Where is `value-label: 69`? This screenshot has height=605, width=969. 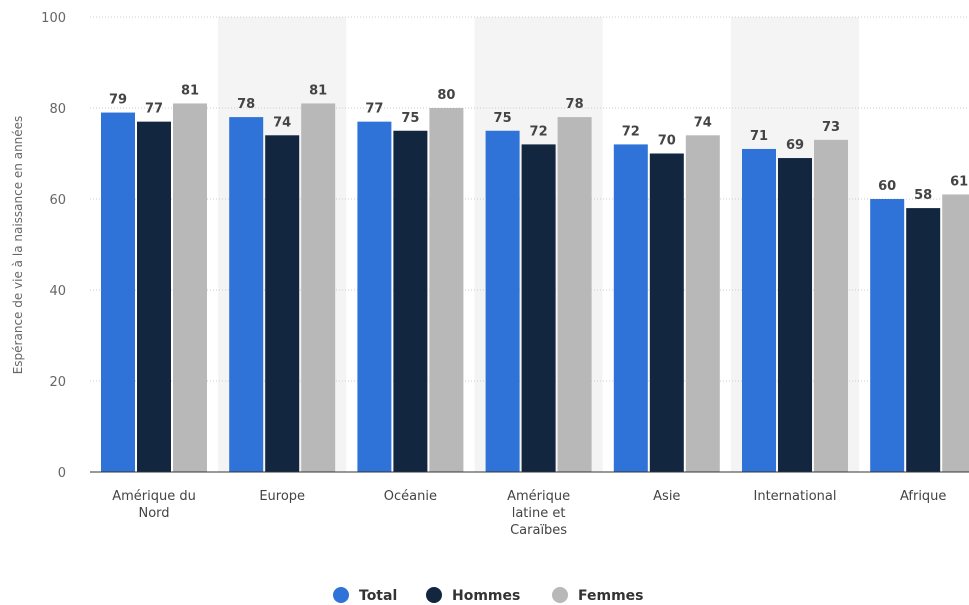 value-label: 69 is located at coordinates (795, 145).